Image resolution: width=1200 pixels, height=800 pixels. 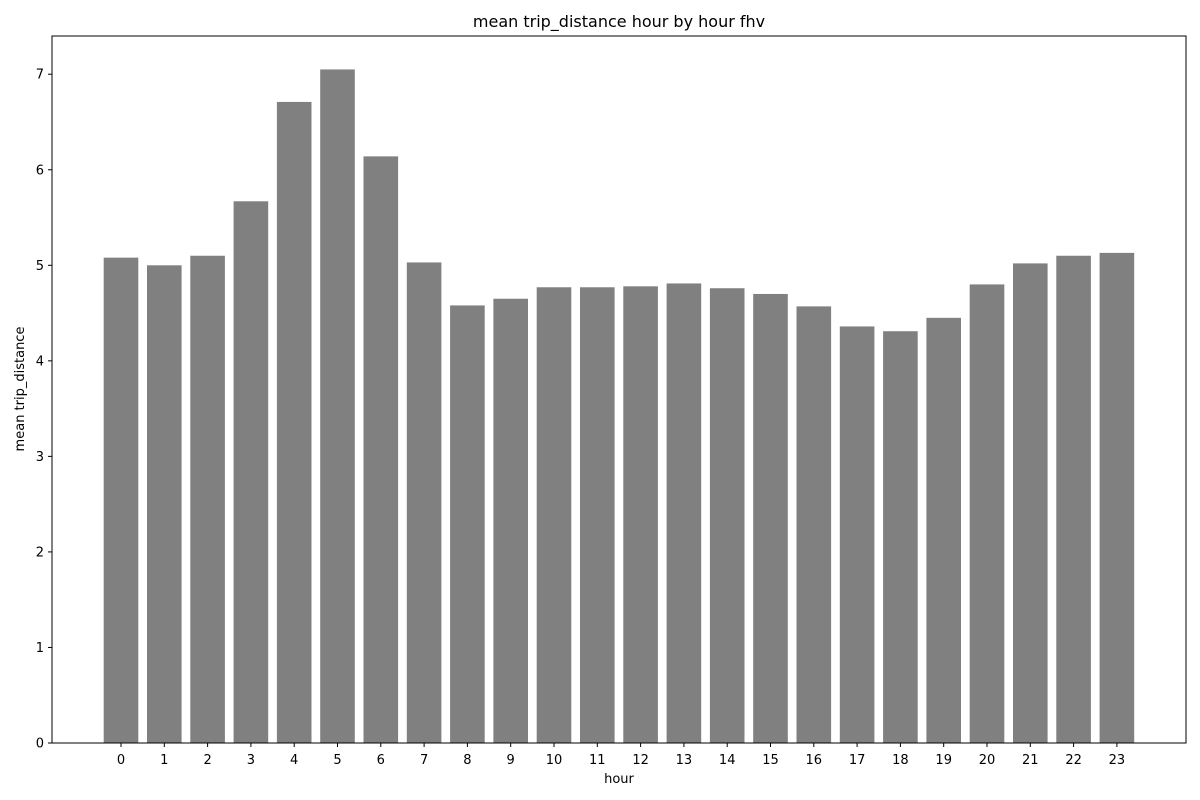 I want to click on x-tick-label: 0, so click(x=121, y=760).